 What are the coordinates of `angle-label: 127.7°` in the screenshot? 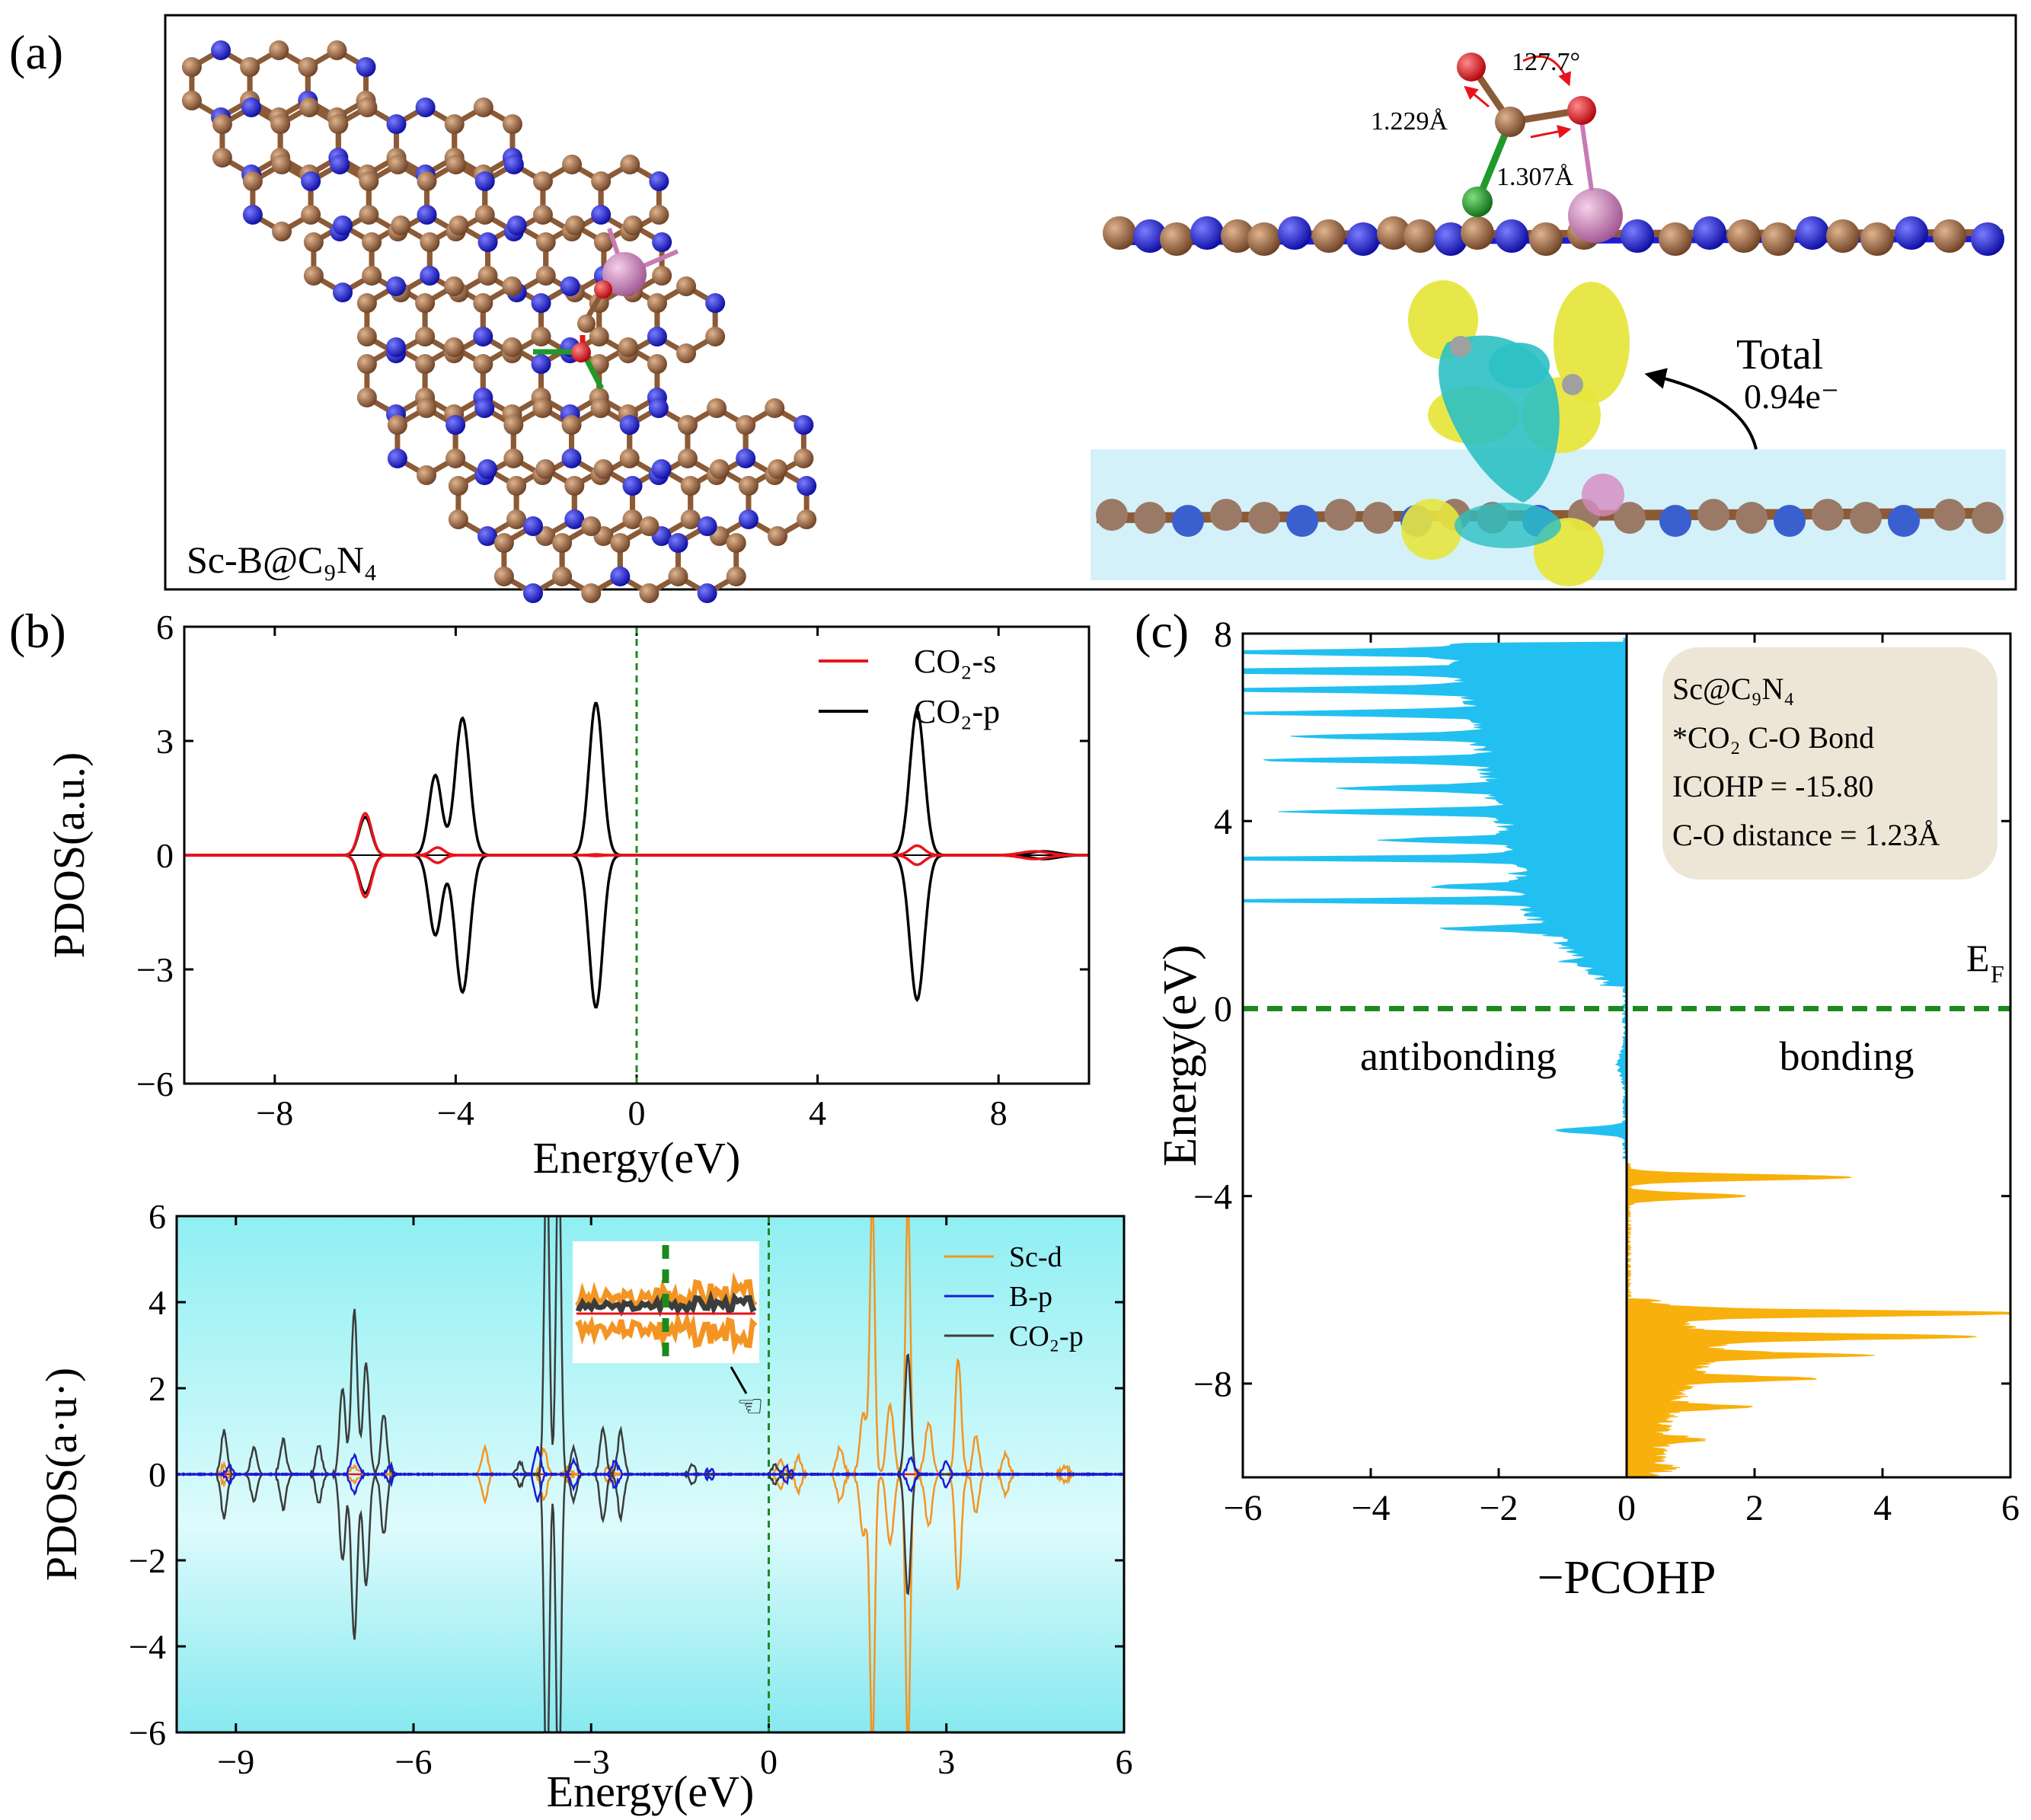 It's located at (1546, 62).